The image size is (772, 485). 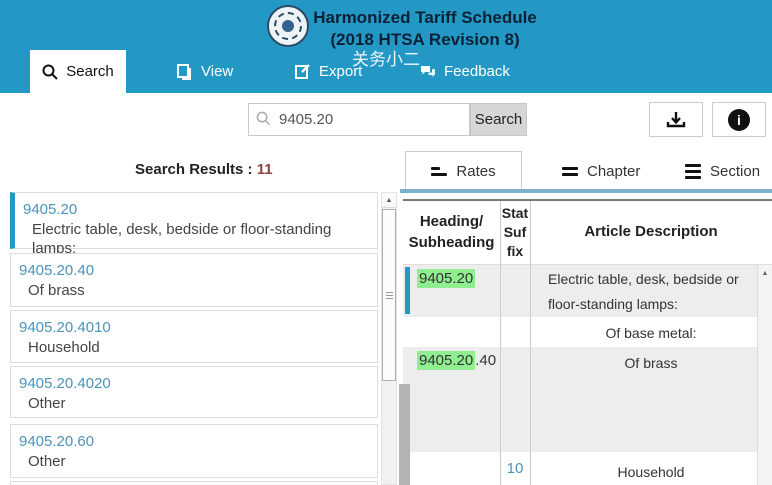 I want to click on tab-rates: Rates, so click(x=463, y=171).